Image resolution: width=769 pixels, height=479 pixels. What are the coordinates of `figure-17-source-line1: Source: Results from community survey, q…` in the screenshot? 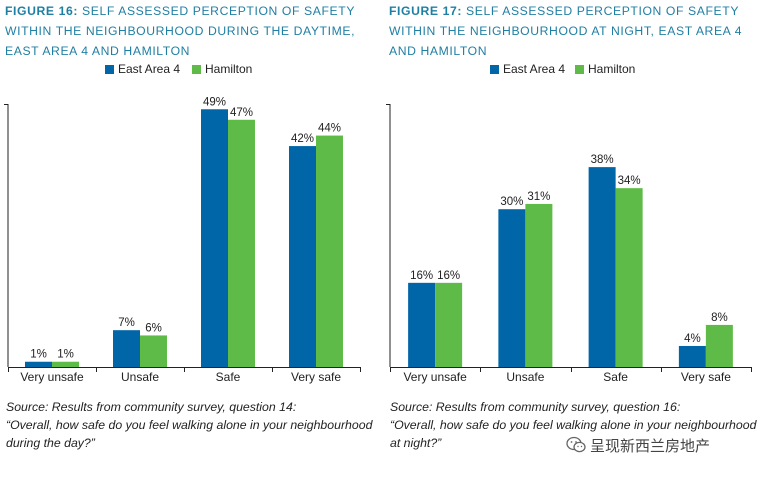 It's located at (535, 407).